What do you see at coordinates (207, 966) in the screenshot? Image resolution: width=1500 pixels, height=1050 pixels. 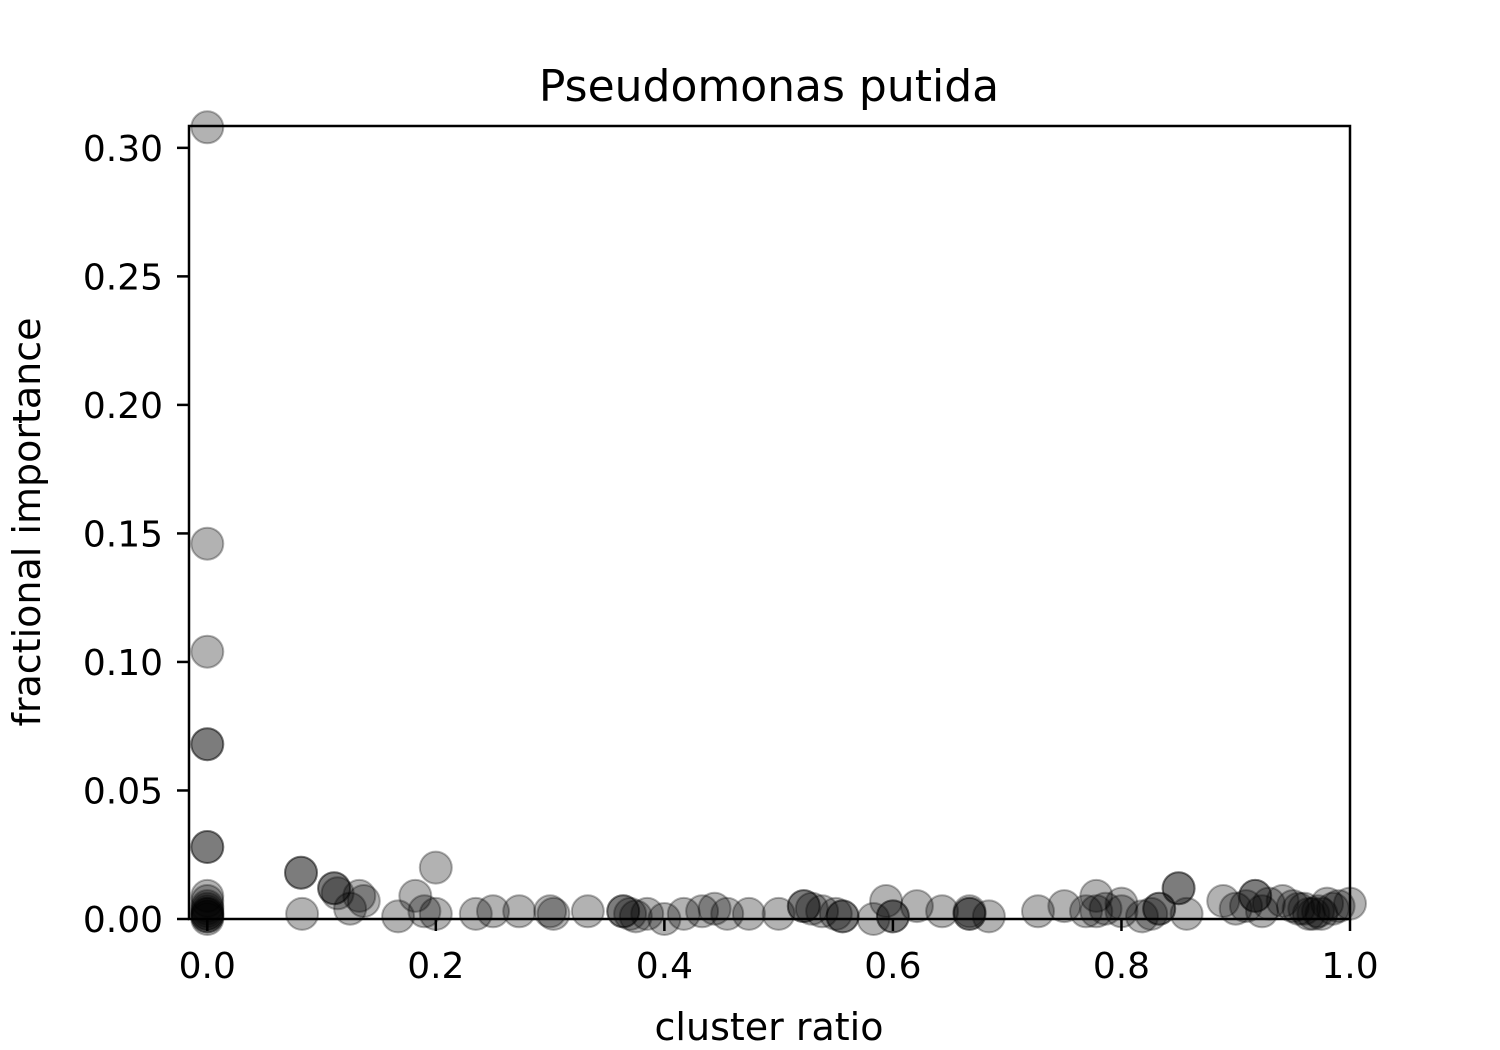 I see `x-tick-label: 0.0` at bounding box center [207, 966].